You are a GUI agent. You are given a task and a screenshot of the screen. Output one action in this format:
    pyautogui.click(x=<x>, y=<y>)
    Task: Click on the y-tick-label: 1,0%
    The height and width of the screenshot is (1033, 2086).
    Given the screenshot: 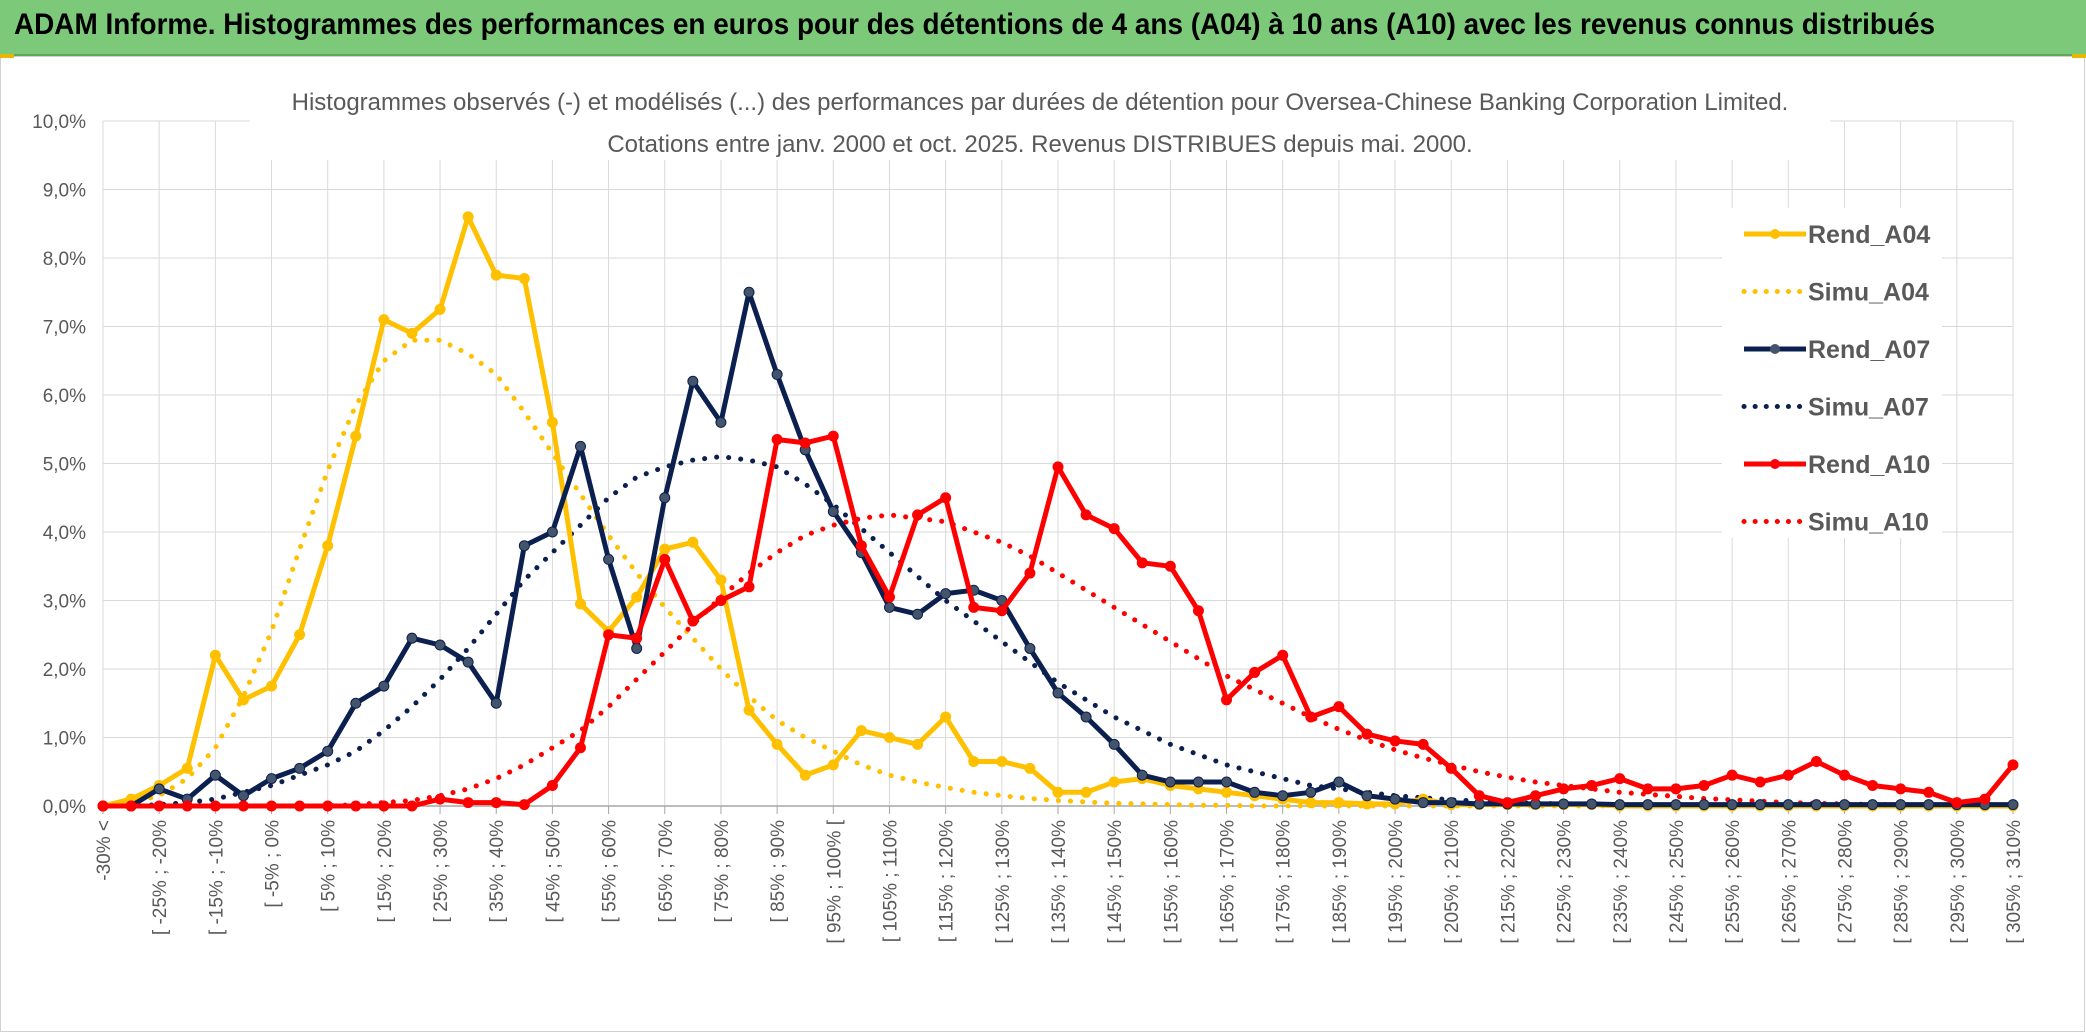 What is the action you would take?
    pyautogui.click(x=64, y=739)
    